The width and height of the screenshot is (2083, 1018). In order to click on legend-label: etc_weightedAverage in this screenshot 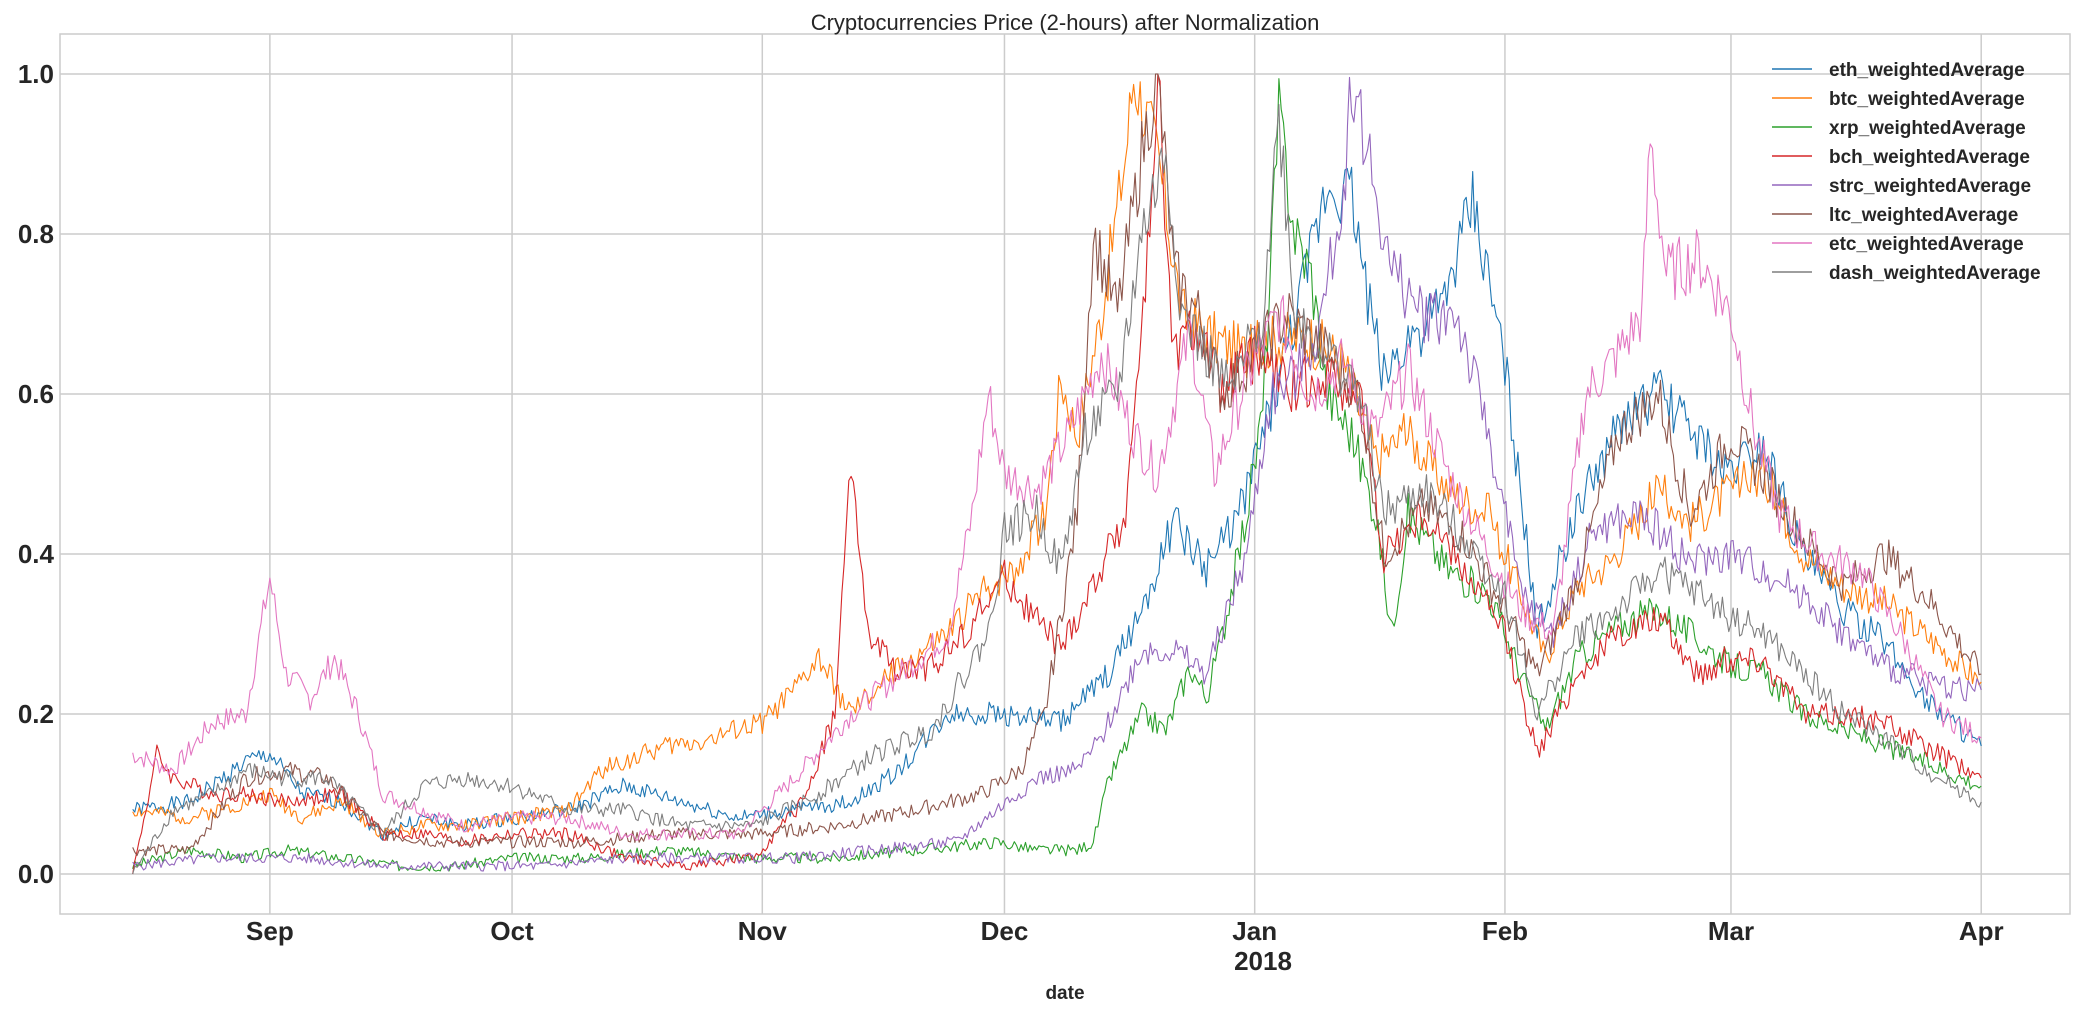, I will do `click(1926, 244)`.